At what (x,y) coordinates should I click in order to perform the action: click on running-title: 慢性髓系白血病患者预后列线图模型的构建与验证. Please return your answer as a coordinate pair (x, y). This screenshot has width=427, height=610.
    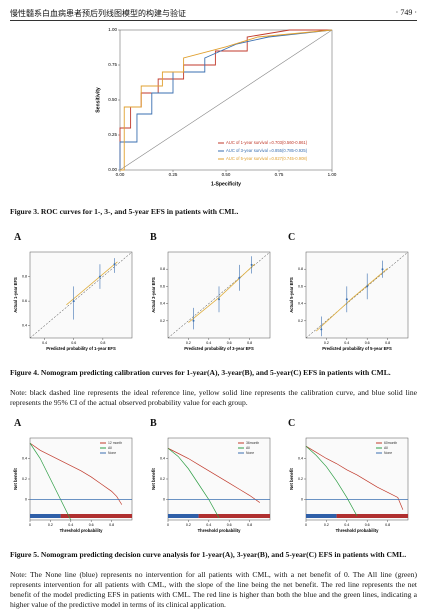
    Looking at the image, I should click on (98, 13).